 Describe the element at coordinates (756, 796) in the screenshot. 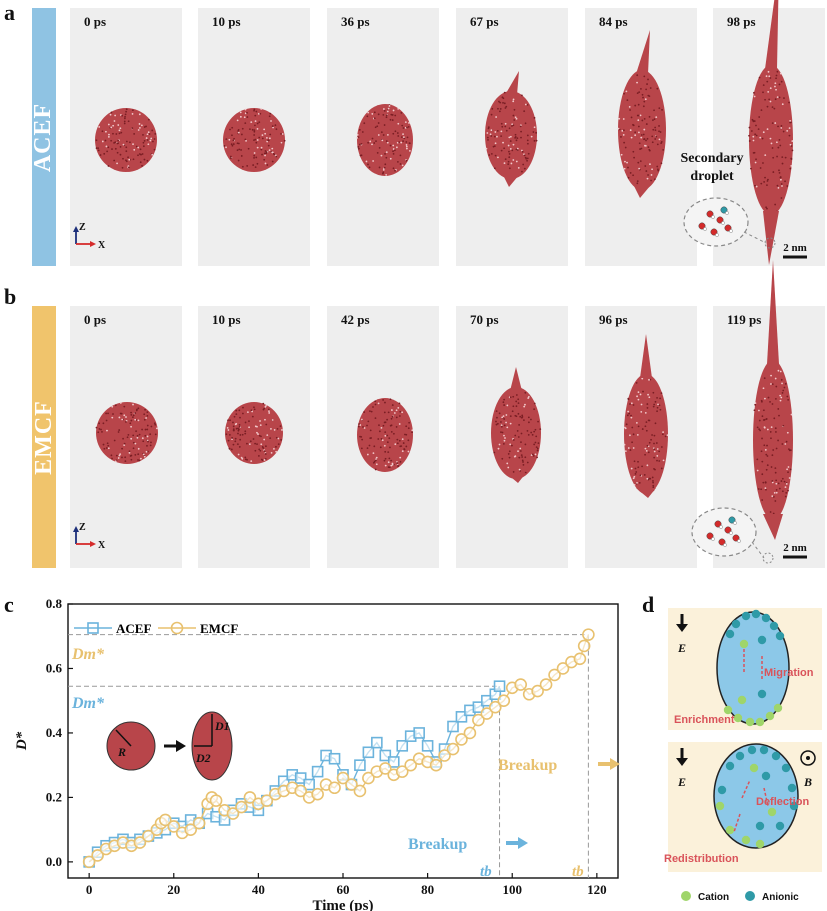

I see `d-bottom-droplet` at that location.